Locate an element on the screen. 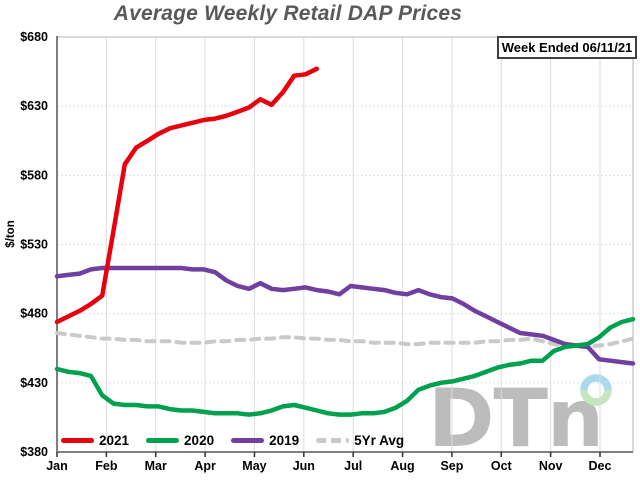  y-tick-label: $430 is located at coordinates (34, 383).